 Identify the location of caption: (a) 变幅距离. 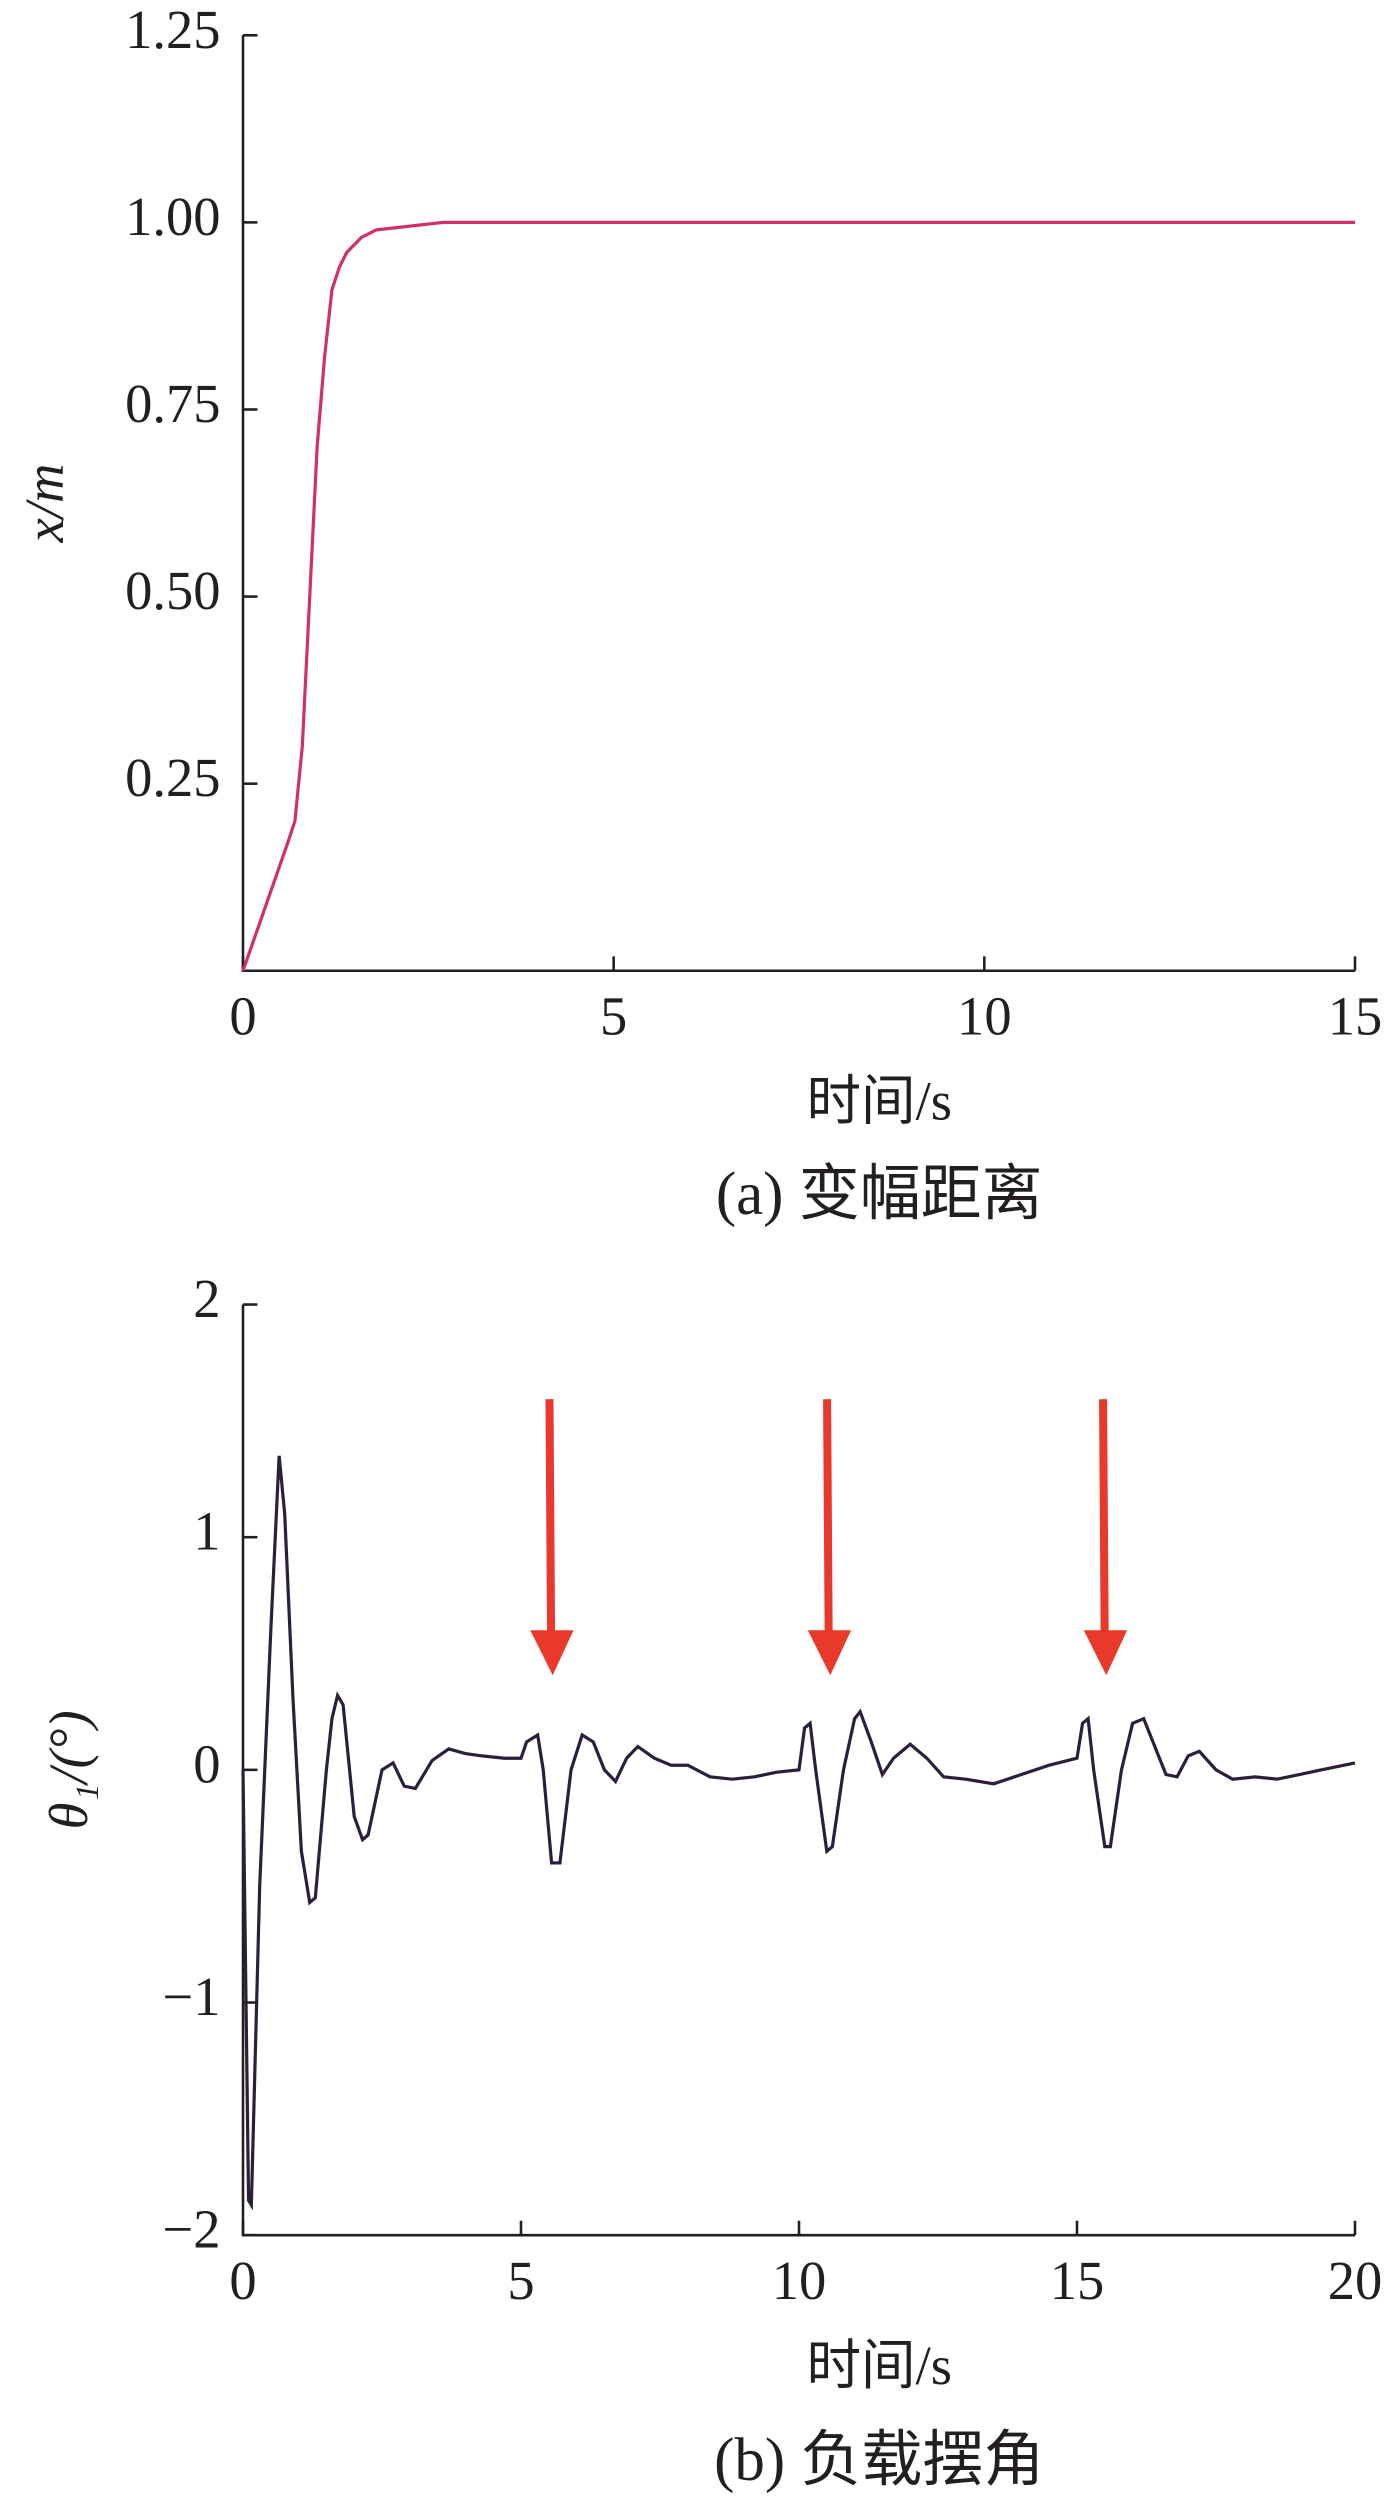
(879, 1194).